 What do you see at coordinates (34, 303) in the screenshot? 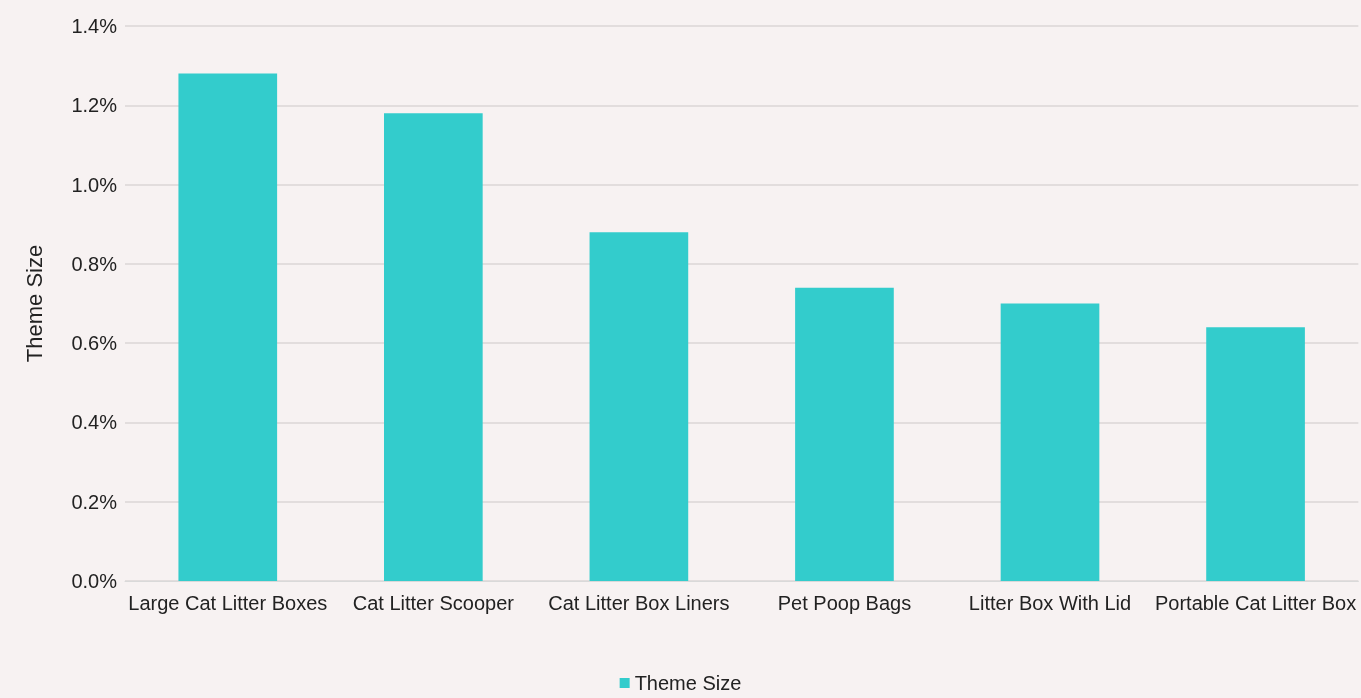
I see `y-axis-title: Theme Size` at bounding box center [34, 303].